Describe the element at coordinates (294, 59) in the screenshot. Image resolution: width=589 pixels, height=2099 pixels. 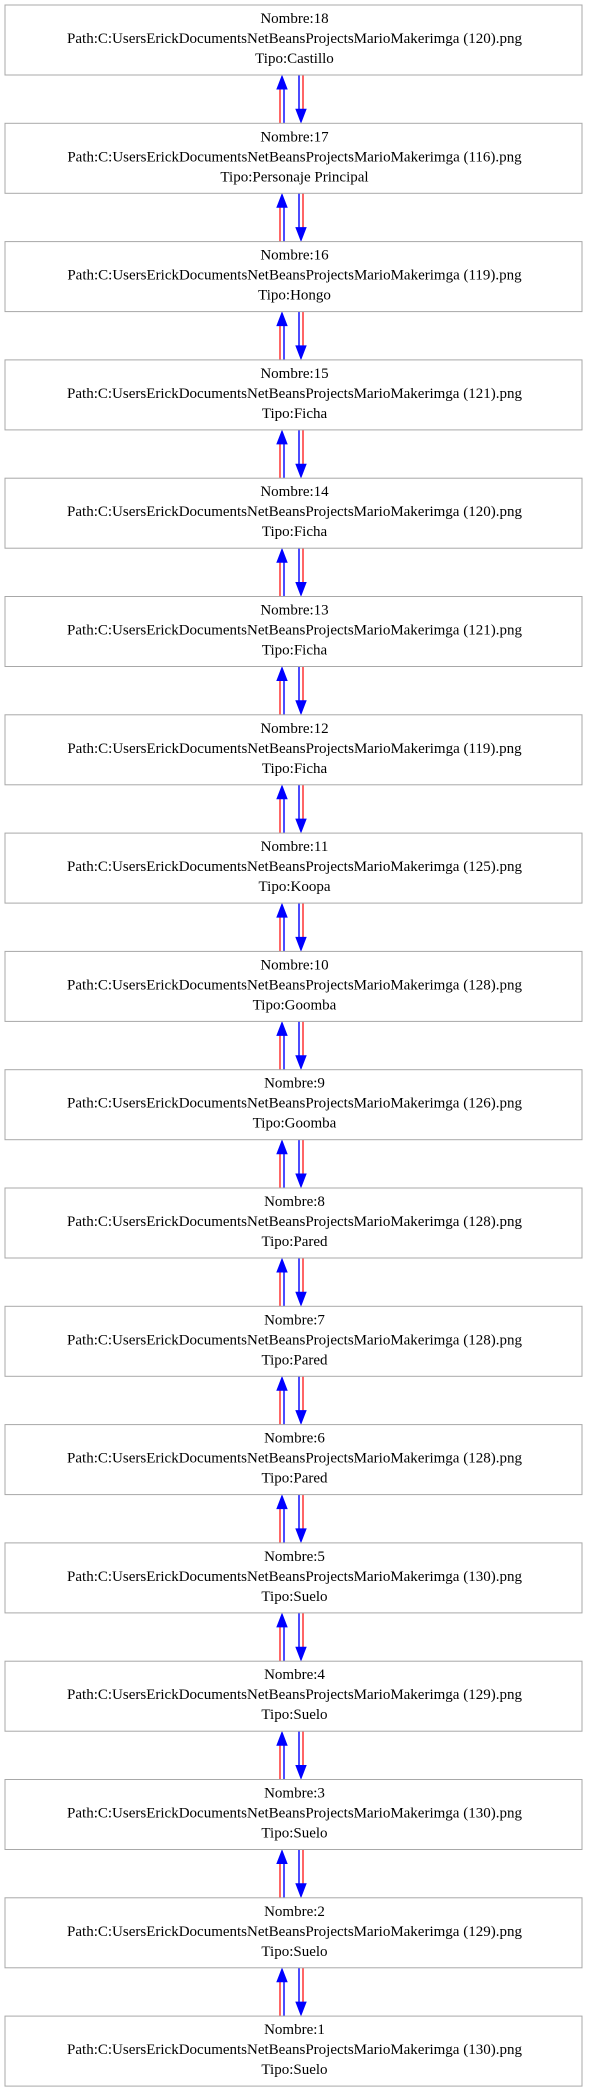
I see `node-tipo: Tipo:Castillo` at that location.